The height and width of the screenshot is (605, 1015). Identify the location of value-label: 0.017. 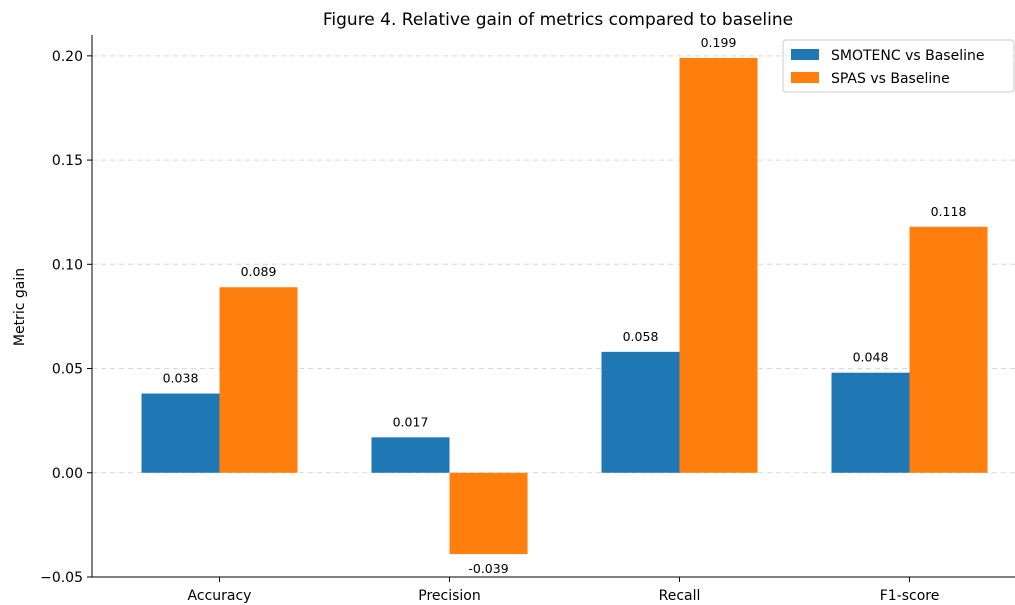
(411, 421).